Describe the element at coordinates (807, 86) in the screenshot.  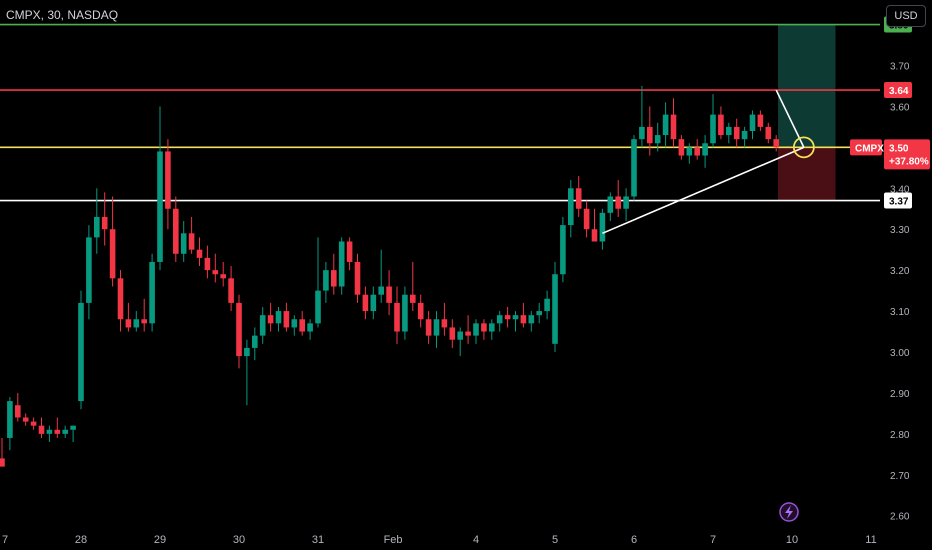
I see `profit-zone` at that location.